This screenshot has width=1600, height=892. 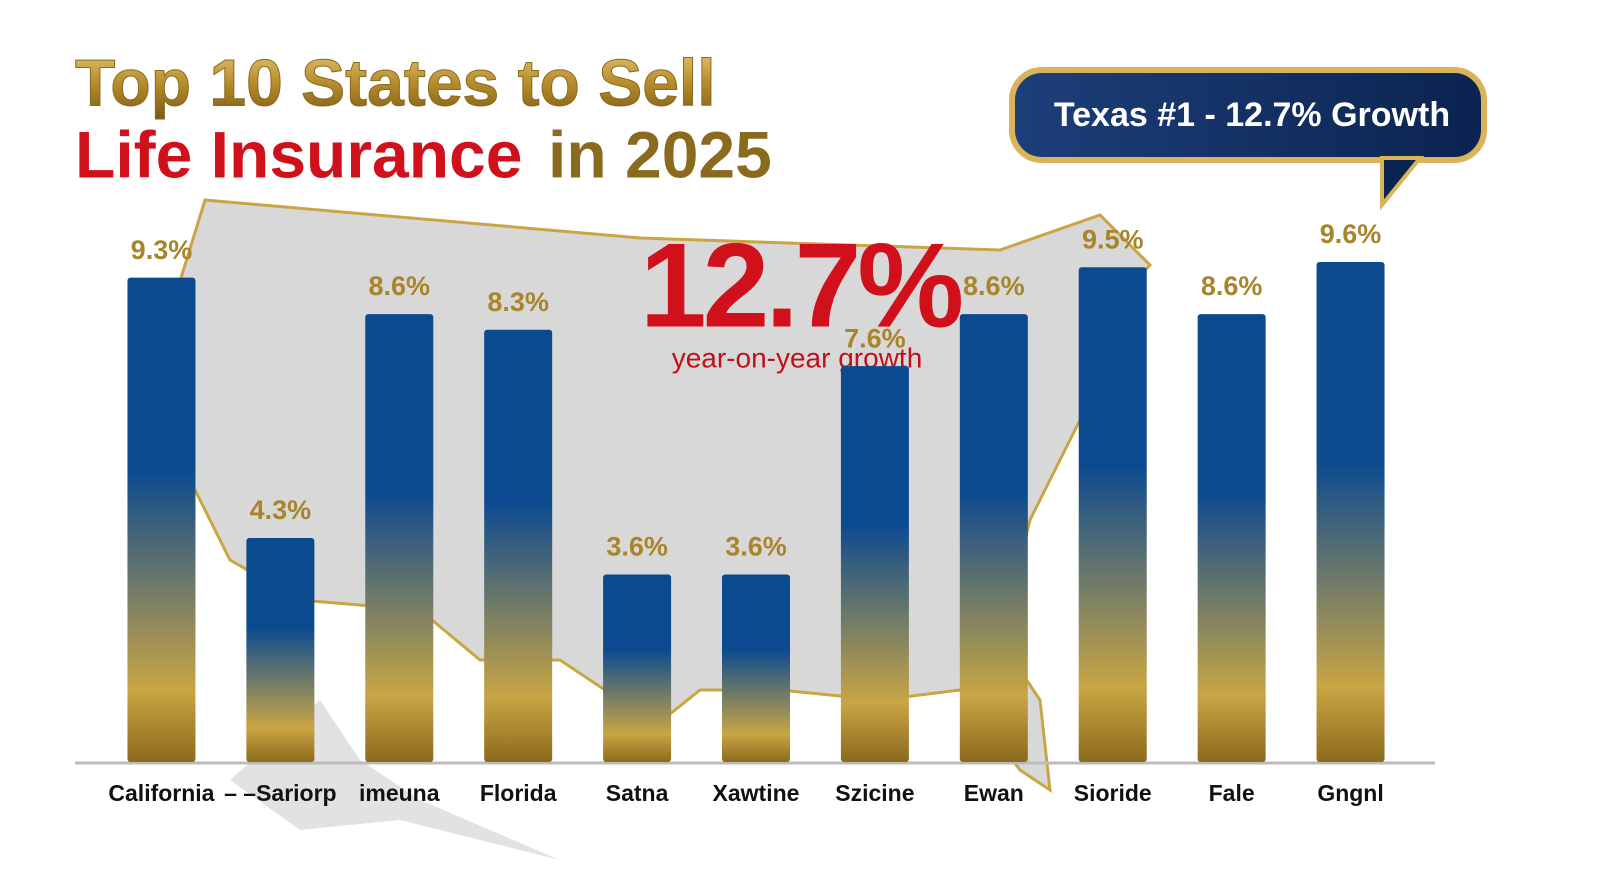 I want to click on x-tick-label: Sioride, so click(x=1113, y=793).